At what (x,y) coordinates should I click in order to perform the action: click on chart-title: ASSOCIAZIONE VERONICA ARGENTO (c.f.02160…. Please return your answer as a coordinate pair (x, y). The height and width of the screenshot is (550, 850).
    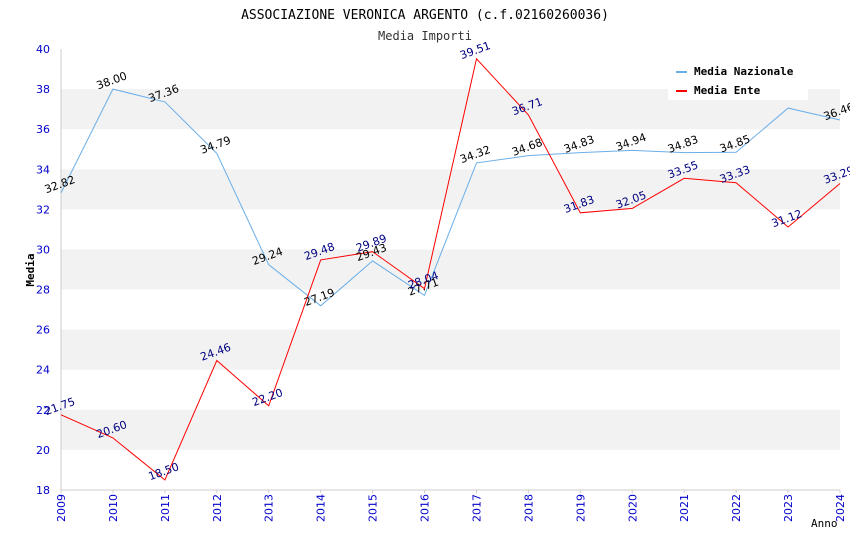
    Looking at the image, I should click on (425, 15).